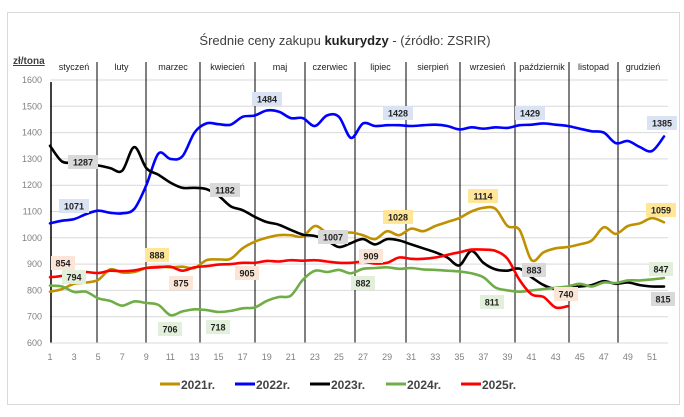 The width and height of the screenshot is (684, 417). I want to click on data-label-text: 1007, so click(333, 238).